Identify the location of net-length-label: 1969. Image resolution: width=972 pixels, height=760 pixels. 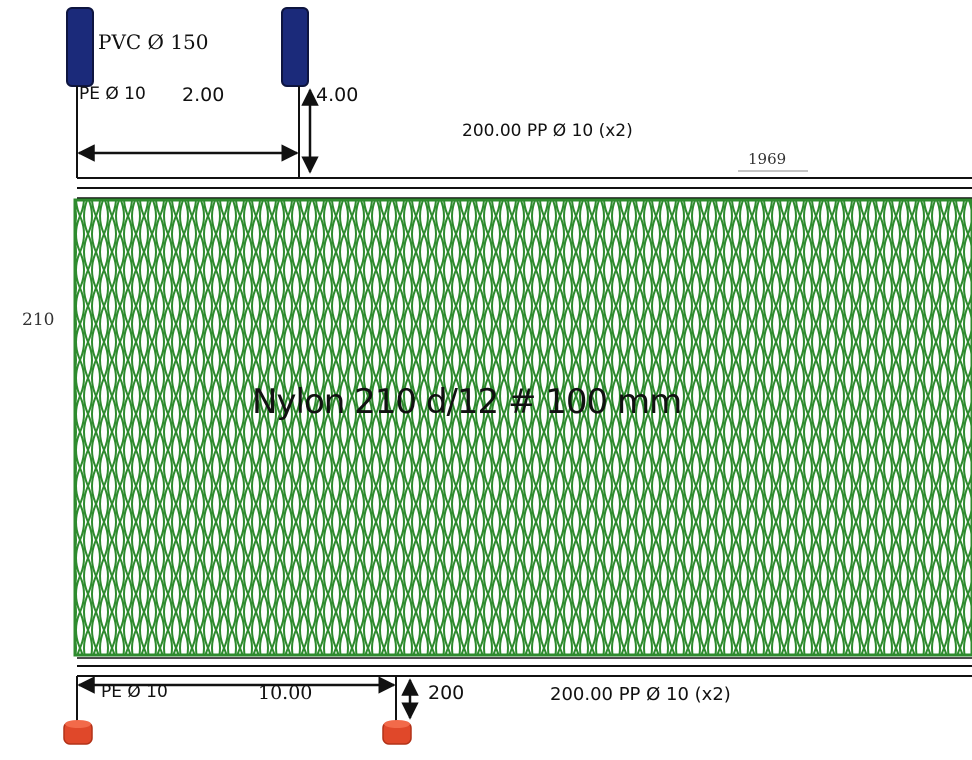
(767, 159).